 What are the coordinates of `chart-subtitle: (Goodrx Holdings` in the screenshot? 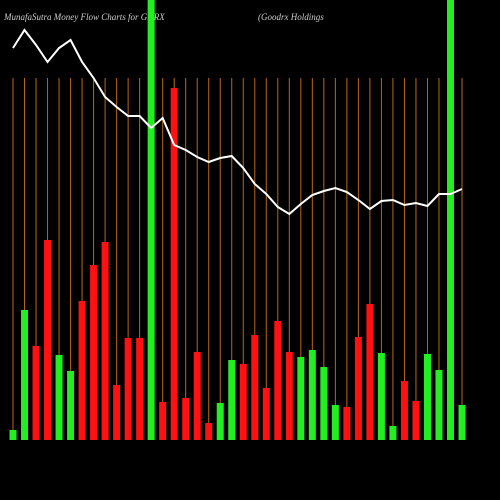 It's located at (291, 17).